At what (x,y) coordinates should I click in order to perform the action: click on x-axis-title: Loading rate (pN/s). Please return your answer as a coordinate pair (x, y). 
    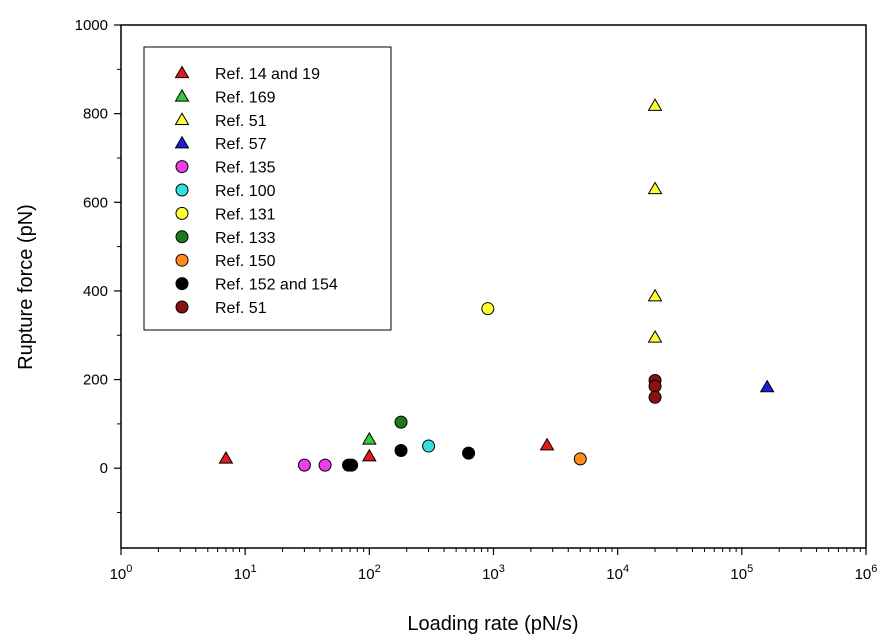
    Looking at the image, I should click on (492, 624).